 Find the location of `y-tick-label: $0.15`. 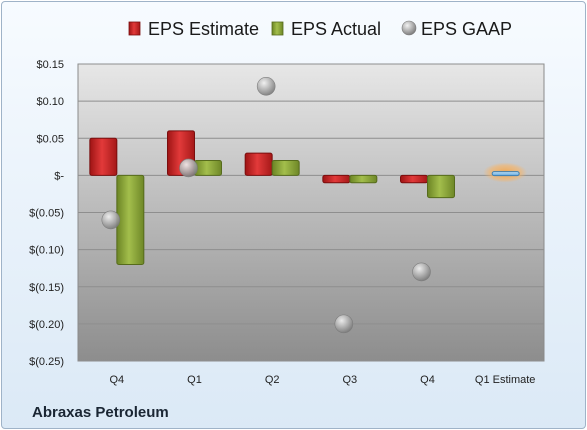

y-tick-label: $0.15 is located at coordinates (50, 65).